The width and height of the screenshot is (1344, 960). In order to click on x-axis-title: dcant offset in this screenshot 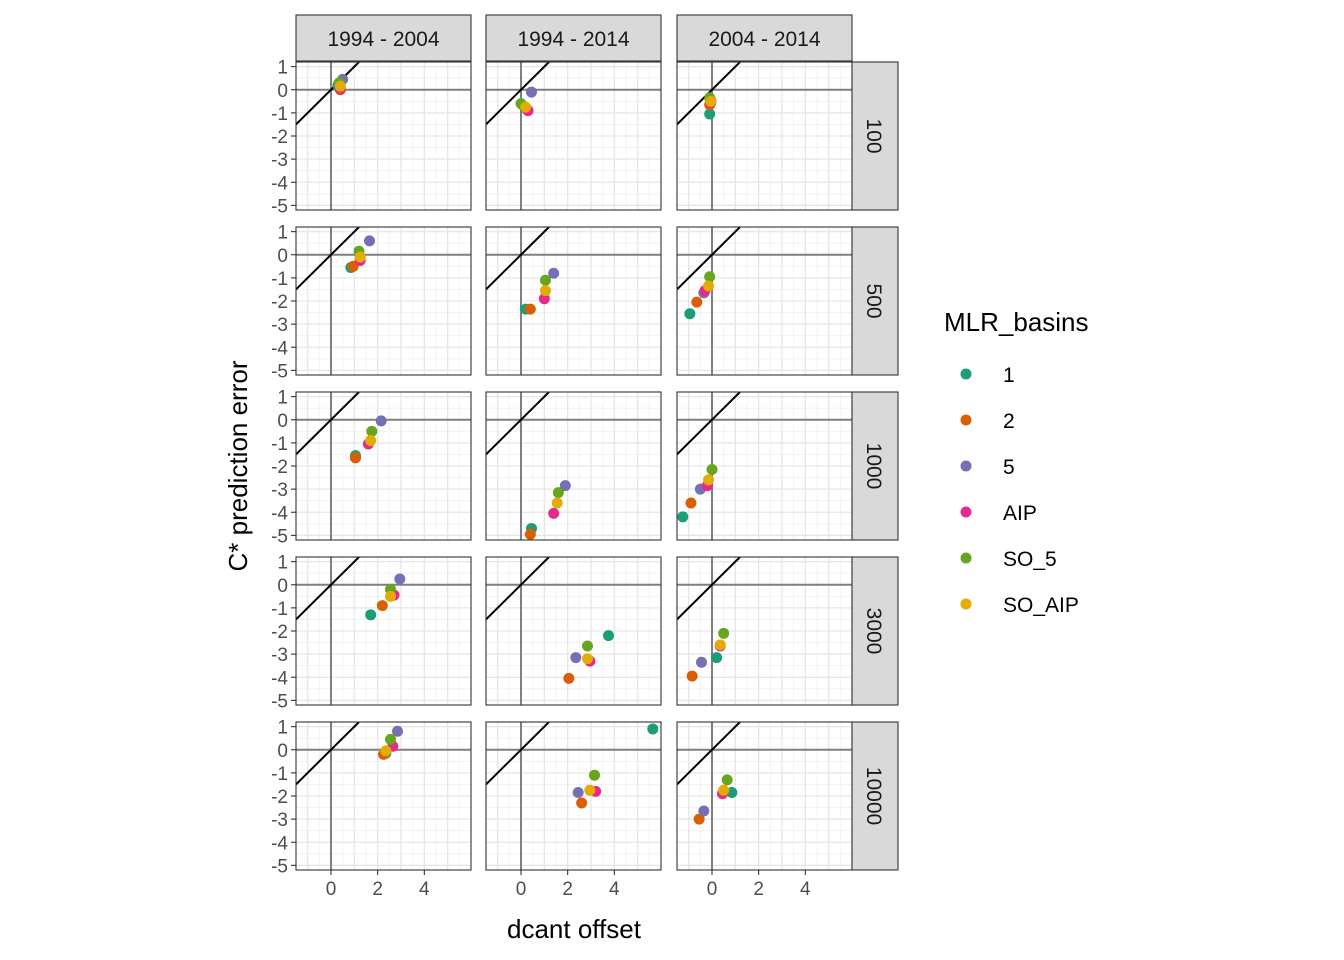, I will do `click(574, 929)`.